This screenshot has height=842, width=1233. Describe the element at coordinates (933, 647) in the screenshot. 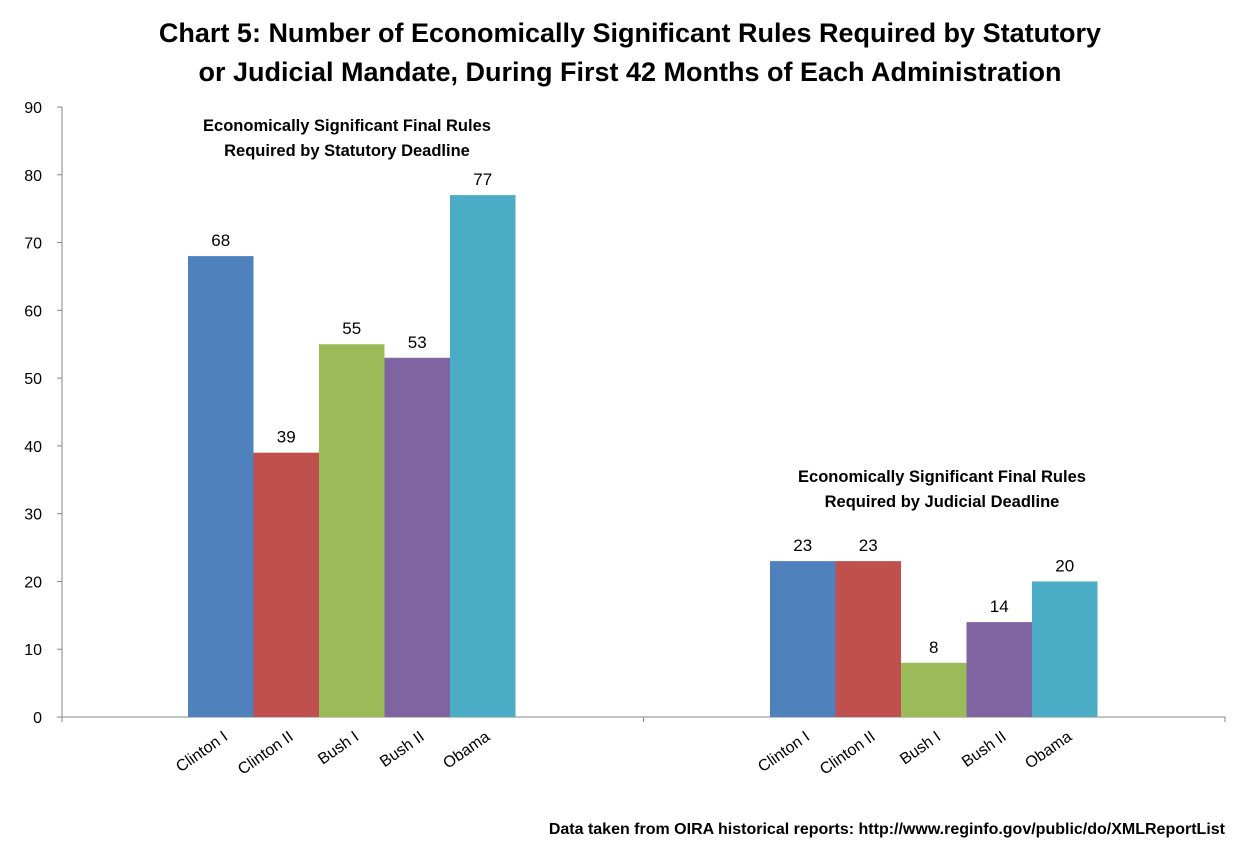

I see `data-label: 8` at that location.